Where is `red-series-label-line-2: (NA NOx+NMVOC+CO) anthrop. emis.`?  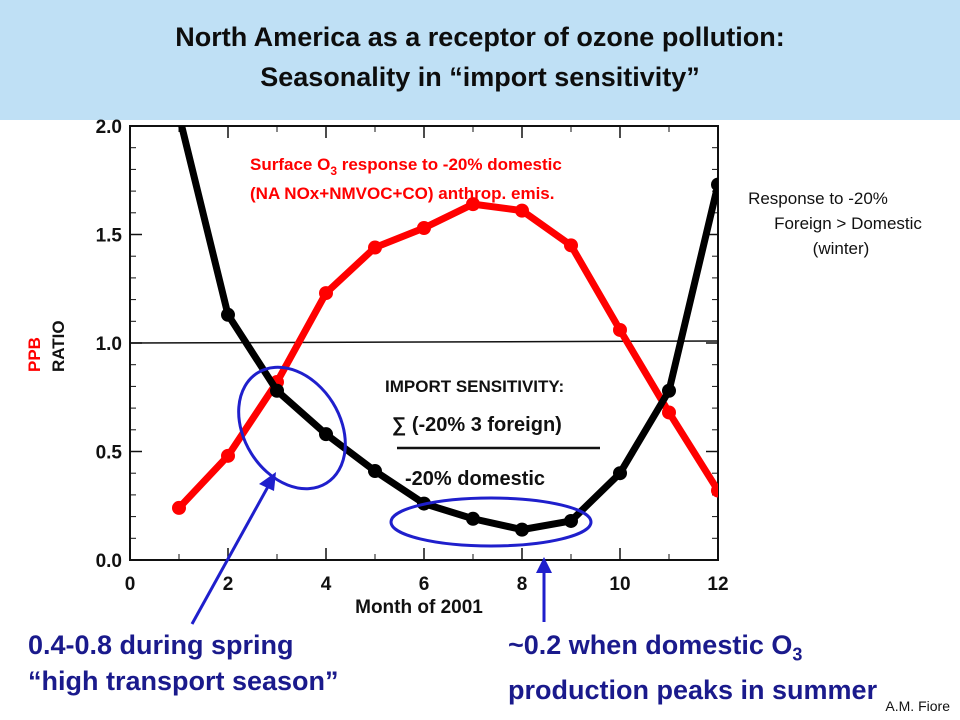 red-series-label-line-2: (NA NOx+NMVOC+CO) anthrop. emis. is located at coordinates (402, 193).